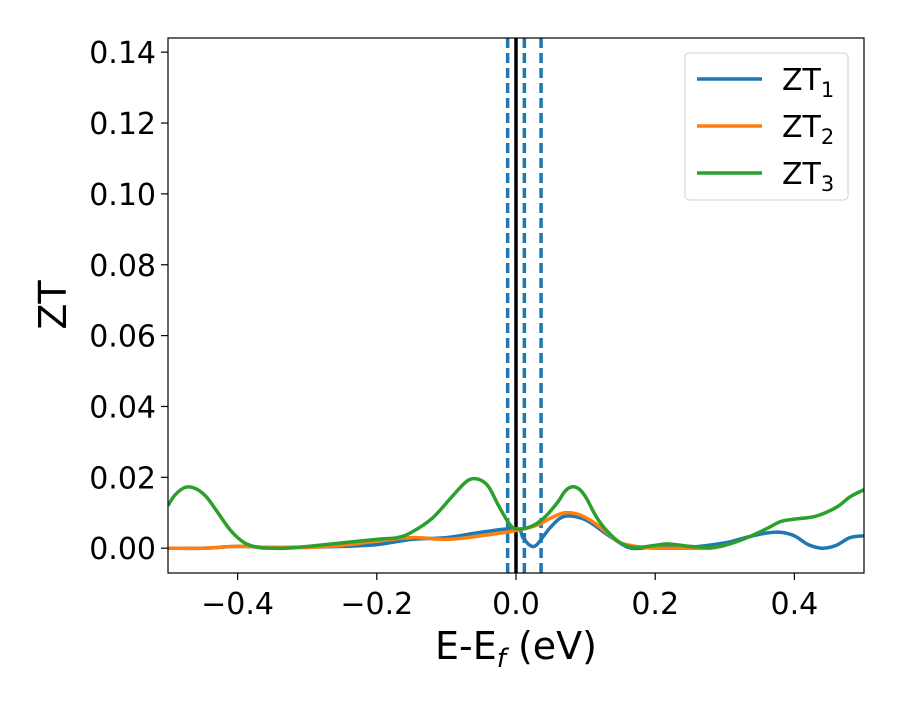 This screenshot has height=704, width=900. What do you see at coordinates (122, 478) in the screenshot?
I see `y-tick-label: 0.02` at bounding box center [122, 478].